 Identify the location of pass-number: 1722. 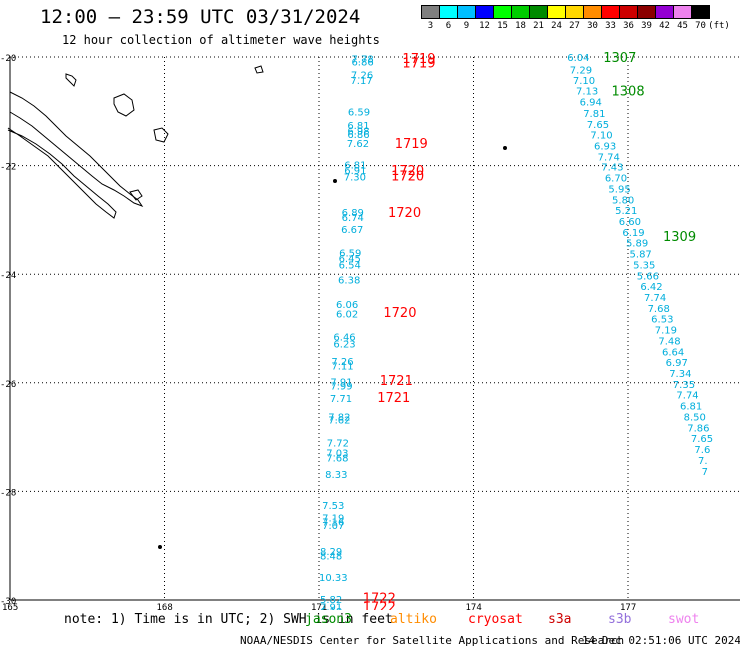
(379, 598).